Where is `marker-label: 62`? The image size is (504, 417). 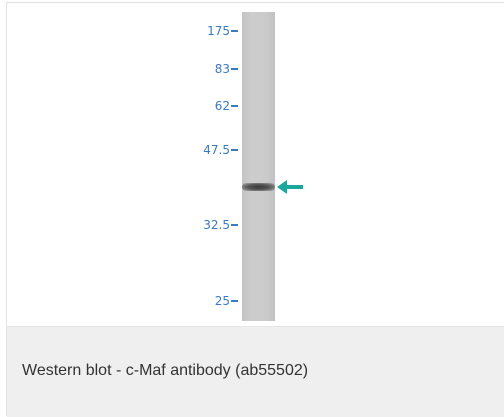 marker-label: 62 is located at coordinates (222, 106).